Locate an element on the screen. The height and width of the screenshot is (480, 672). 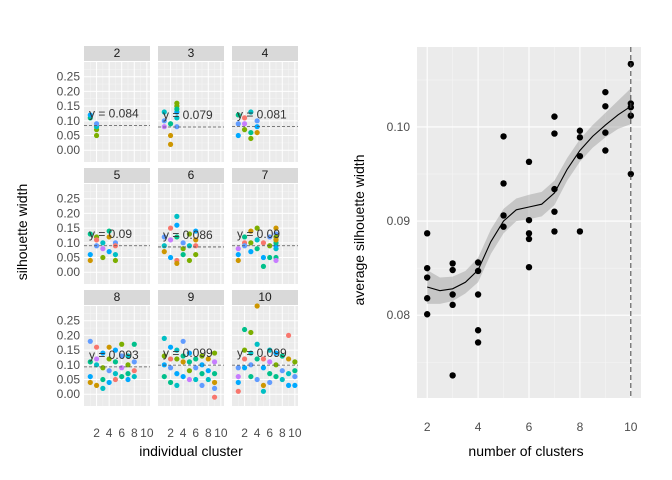
x-tick-label: 2 is located at coordinates (170, 433).